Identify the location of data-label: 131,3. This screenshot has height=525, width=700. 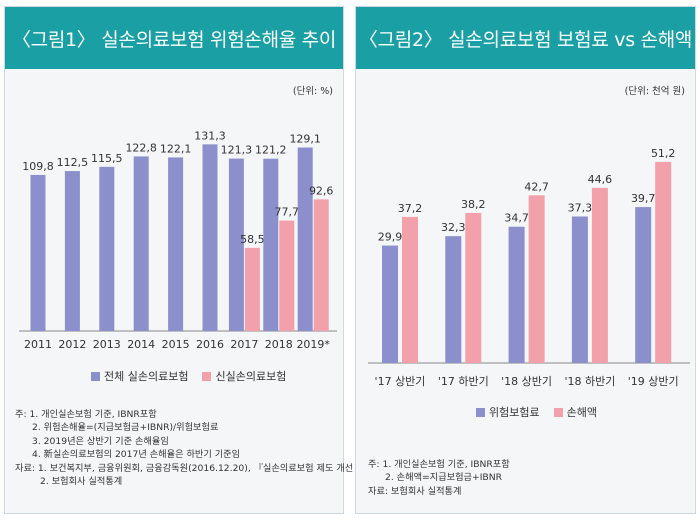
(210, 135).